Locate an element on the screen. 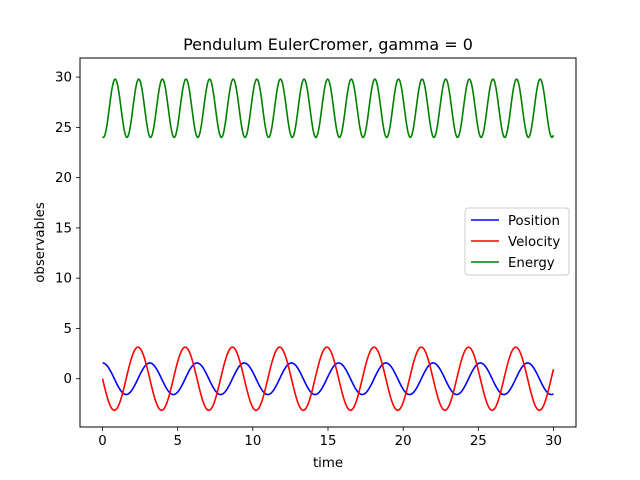 Image resolution: width=640 pixels, height=480 pixels. x-tick-label: 30 is located at coordinates (553, 441).